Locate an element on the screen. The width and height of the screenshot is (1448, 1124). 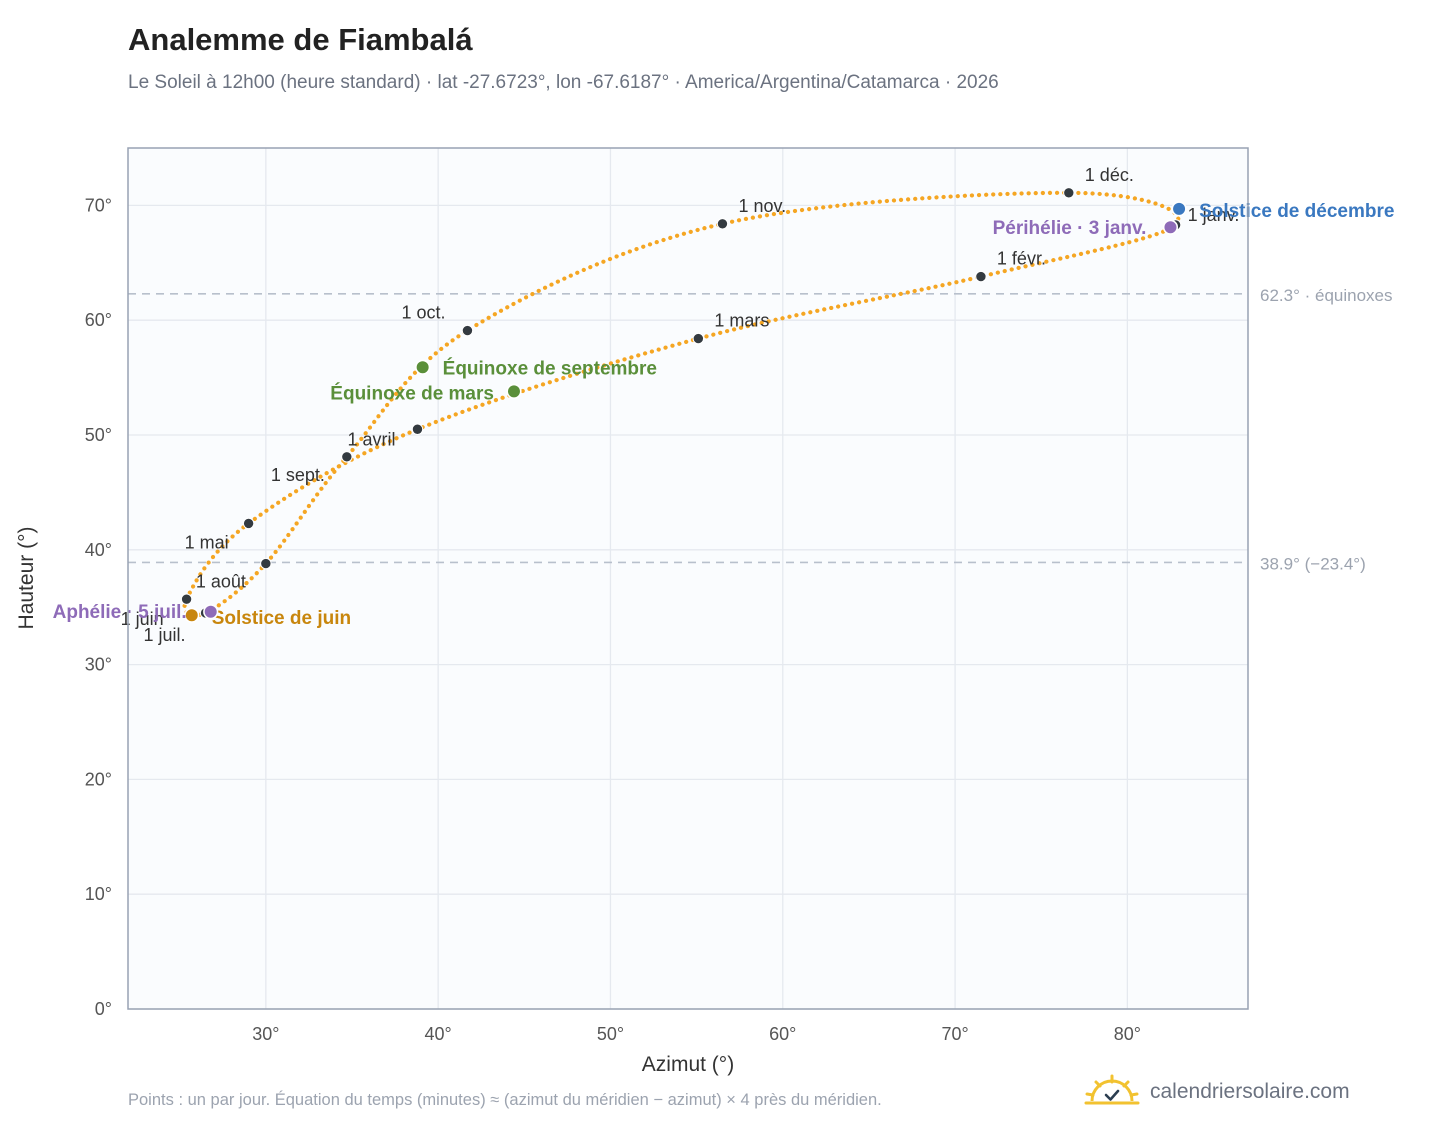
brand: calendriersolaire.com is located at coordinates (1217, 1092).